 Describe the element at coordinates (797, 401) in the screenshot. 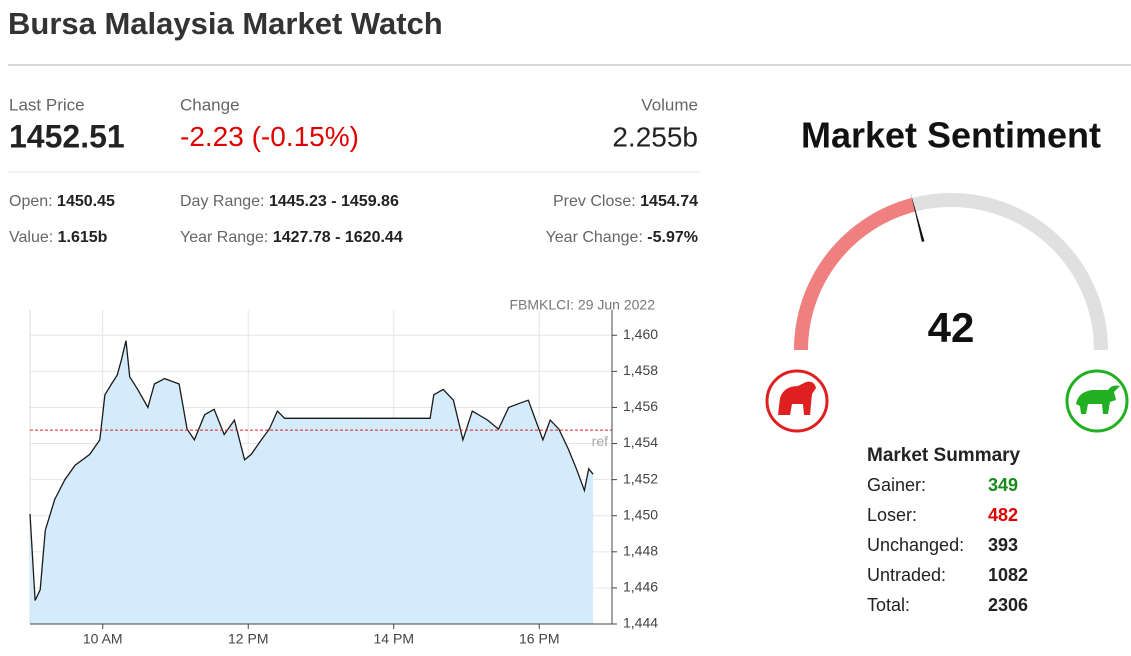

I see `bear-icon` at that location.